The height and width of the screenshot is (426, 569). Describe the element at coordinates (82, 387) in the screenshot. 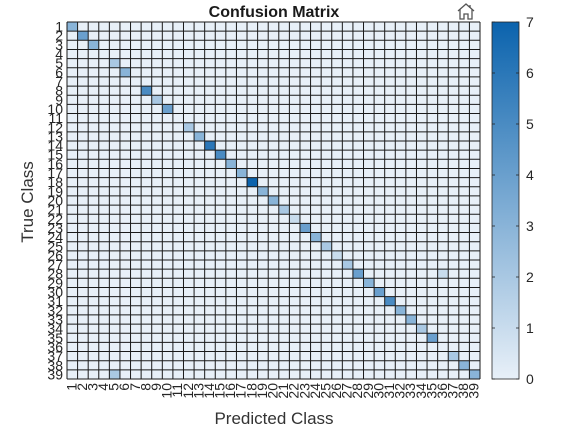

I see `x-tick-label: 2` at that location.